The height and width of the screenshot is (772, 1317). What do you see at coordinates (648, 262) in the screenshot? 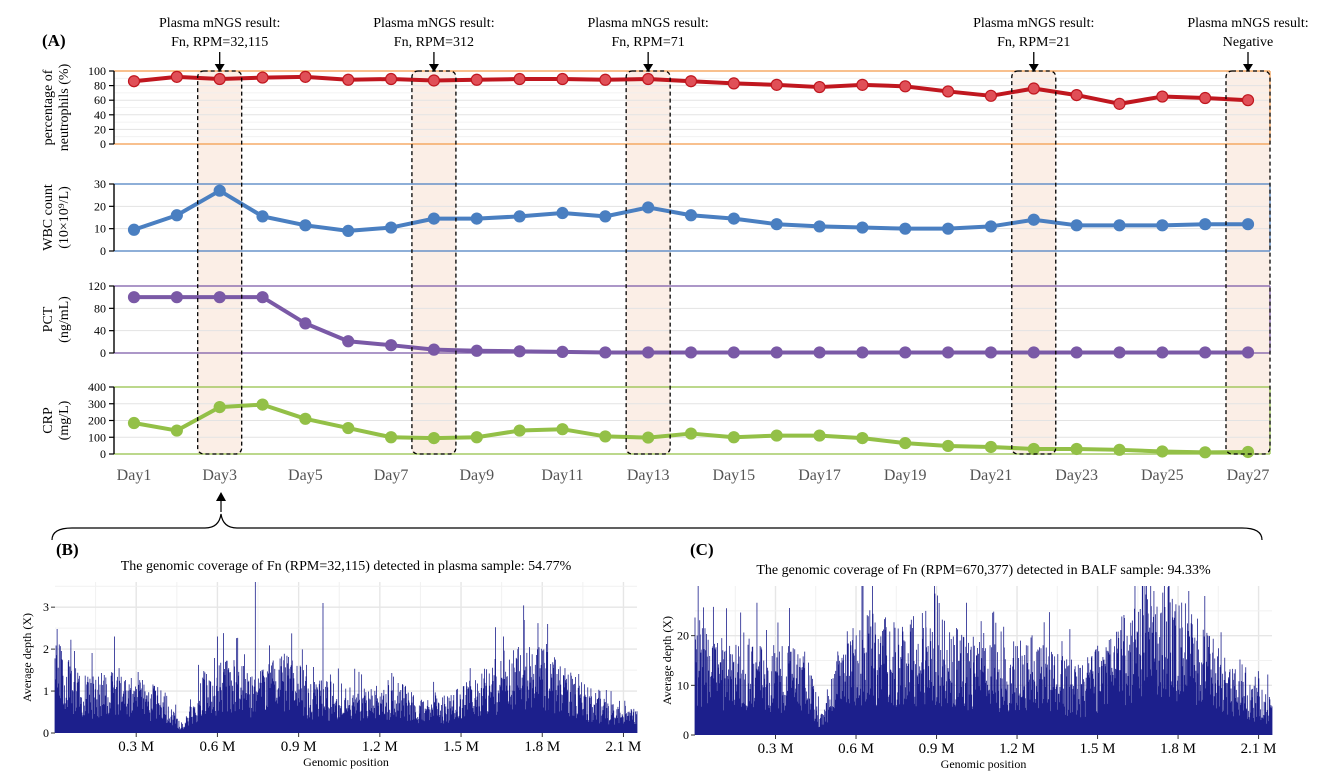
I see `highlight-band-day13` at bounding box center [648, 262].